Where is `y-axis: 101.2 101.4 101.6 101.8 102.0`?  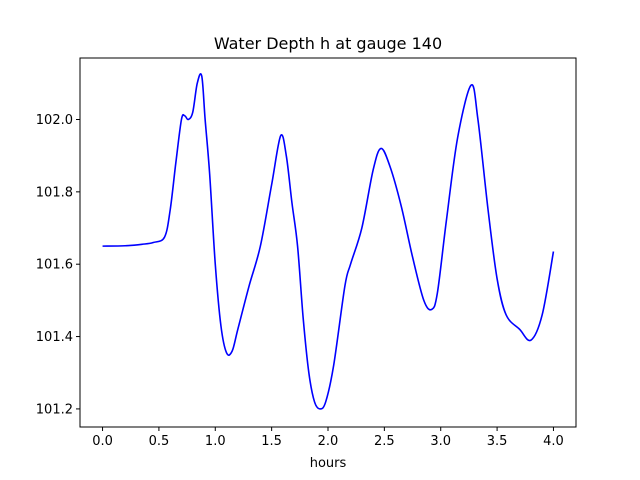 y-axis: 101.2 101.4 101.6 101.8 102.0 is located at coordinates (58, 265).